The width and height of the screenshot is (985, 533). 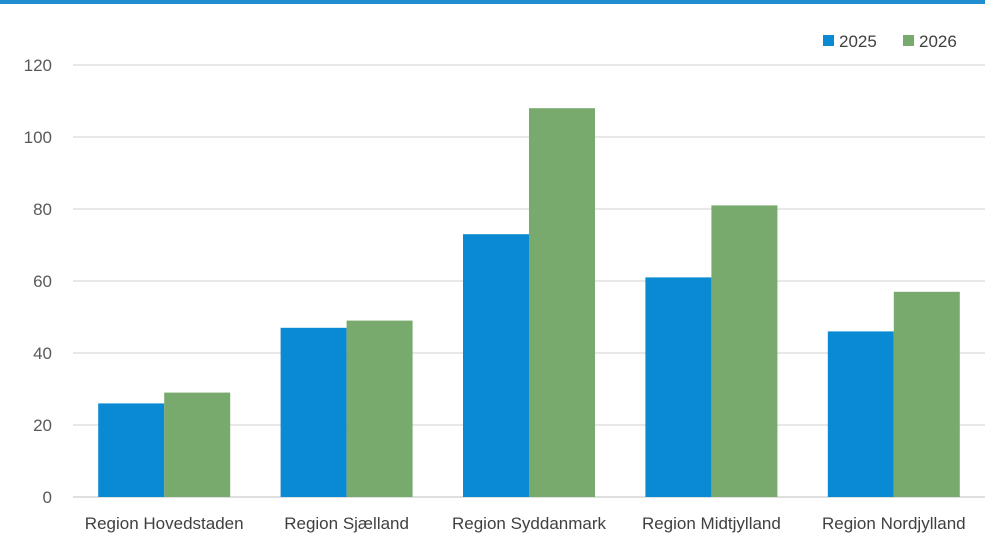 What do you see at coordinates (529, 523) in the screenshot?
I see `x-category-label-3: Region Syddanmark` at bounding box center [529, 523].